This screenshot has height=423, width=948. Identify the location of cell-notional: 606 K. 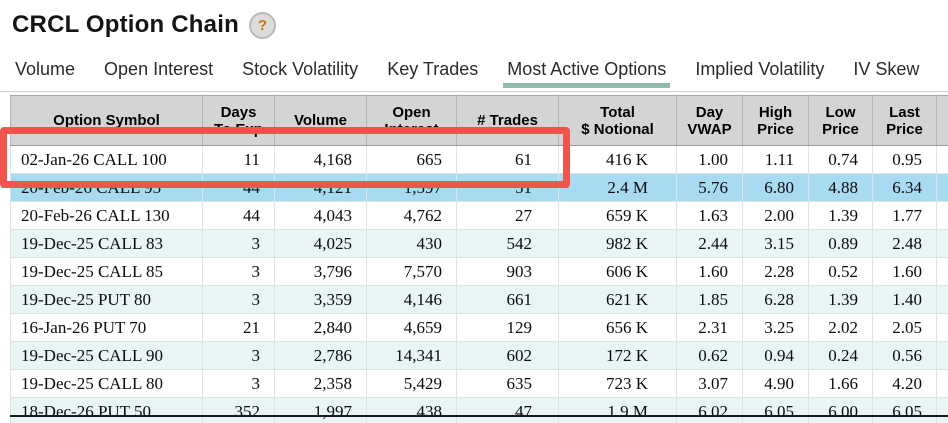
(617, 271).